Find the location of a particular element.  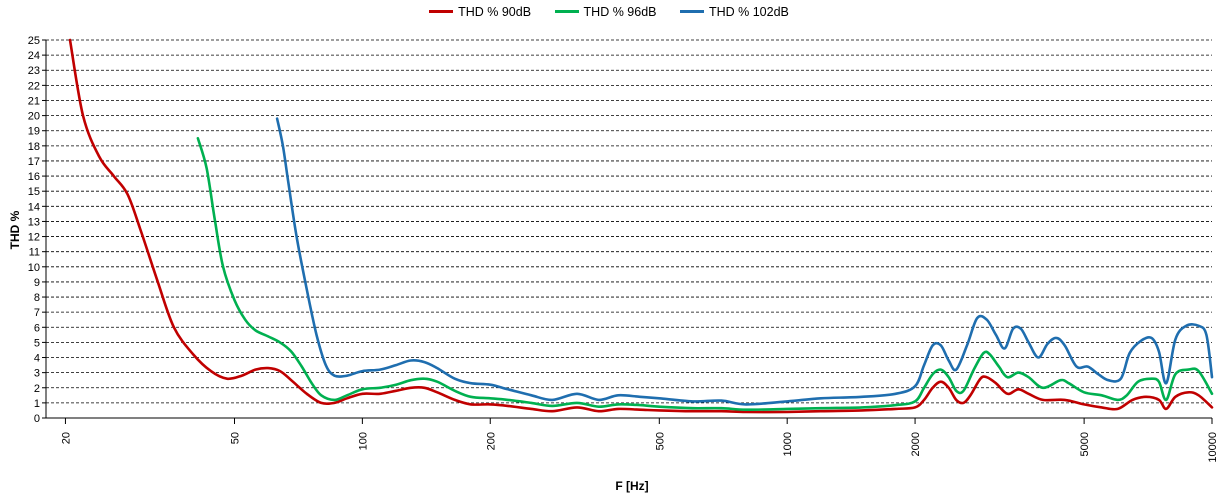

y-tick-label: 20 is located at coordinates (34, 117).